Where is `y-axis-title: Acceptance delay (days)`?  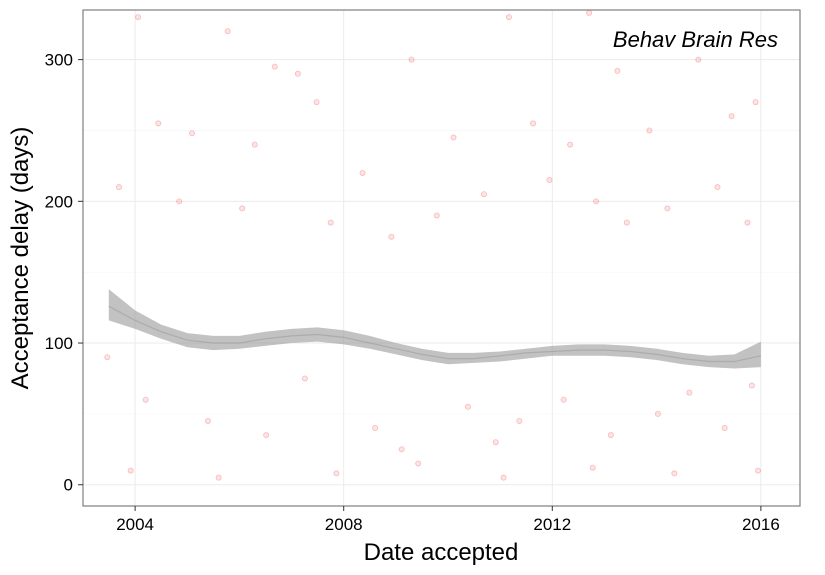
y-axis-title: Acceptance delay (days) is located at coordinates (20, 258).